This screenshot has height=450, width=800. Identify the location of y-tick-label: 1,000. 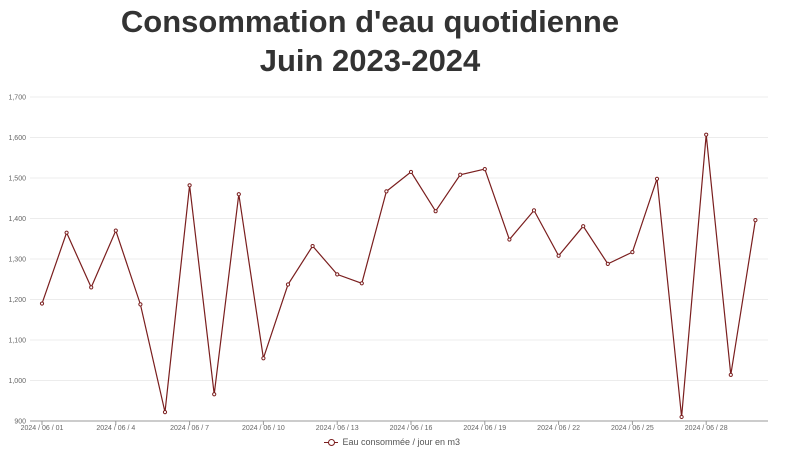
(17, 381).